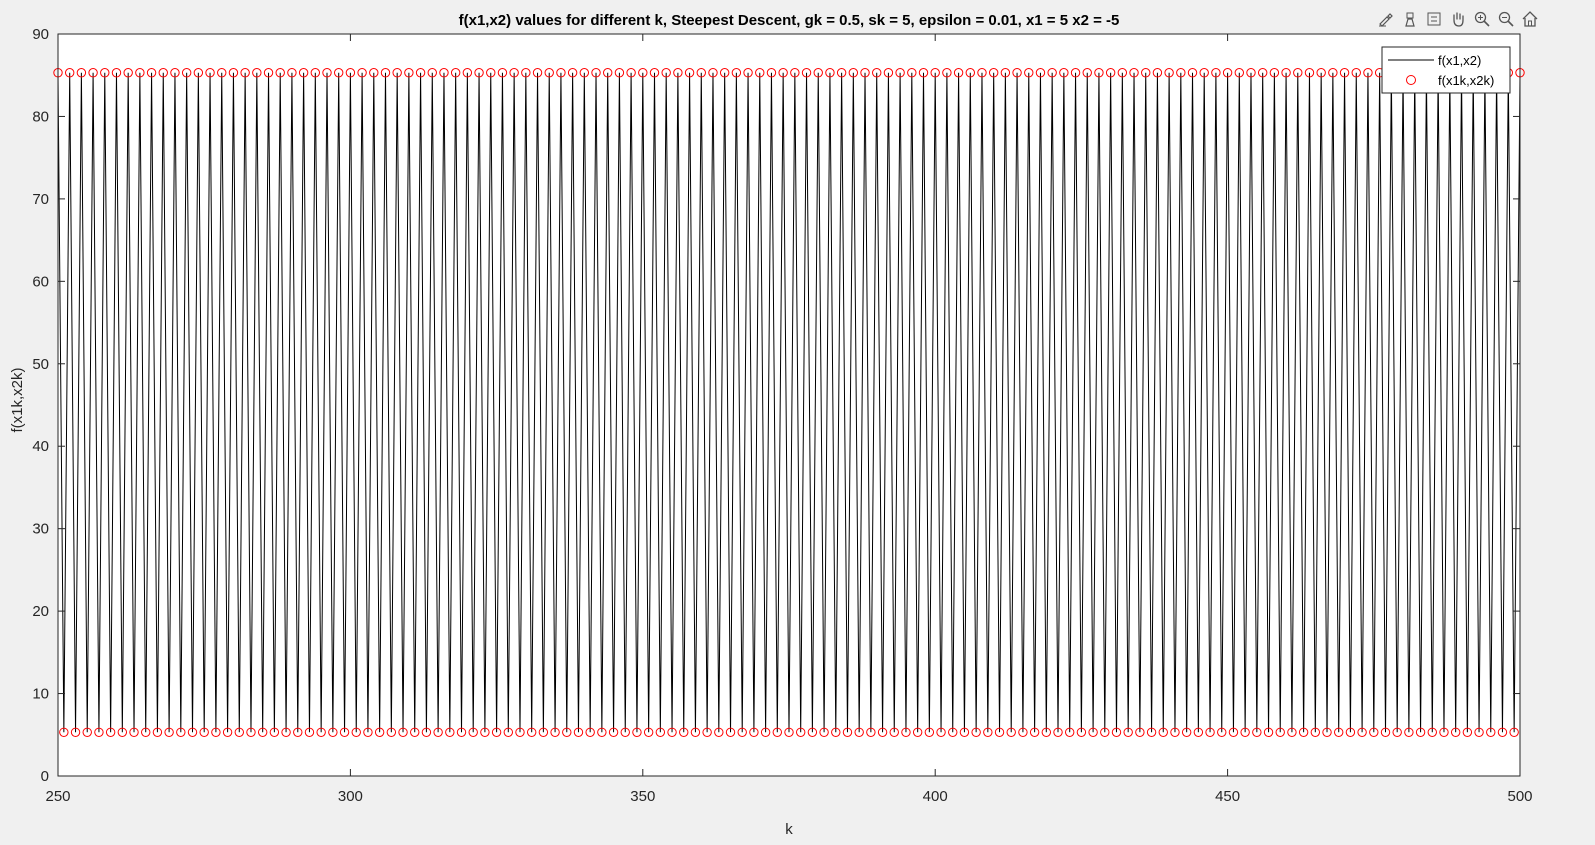 This screenshot has height=845, width=1595. I want to click on pan-button, so click(1458, 19).